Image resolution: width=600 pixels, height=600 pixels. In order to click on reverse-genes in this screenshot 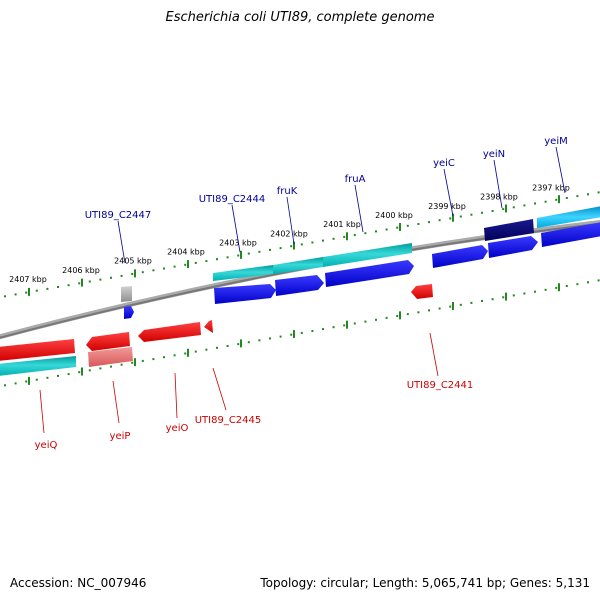, I will do `click(216, 325)`.